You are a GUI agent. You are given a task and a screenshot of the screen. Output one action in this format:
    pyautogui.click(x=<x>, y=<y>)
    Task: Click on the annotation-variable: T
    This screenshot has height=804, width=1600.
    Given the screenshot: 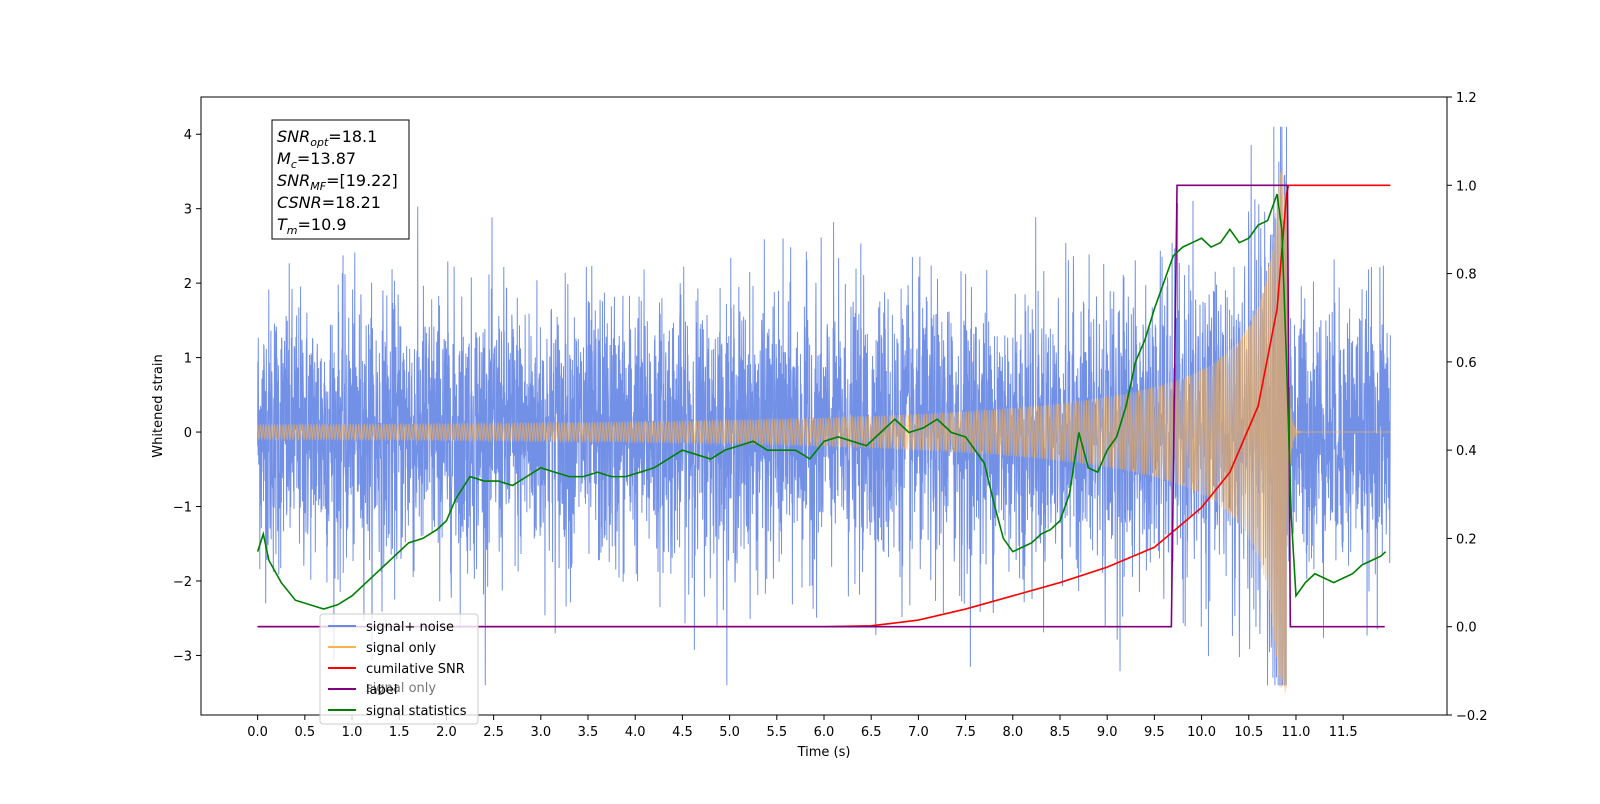 What is the action you would take?
    pyautogui.click(x=282, y=224)
    